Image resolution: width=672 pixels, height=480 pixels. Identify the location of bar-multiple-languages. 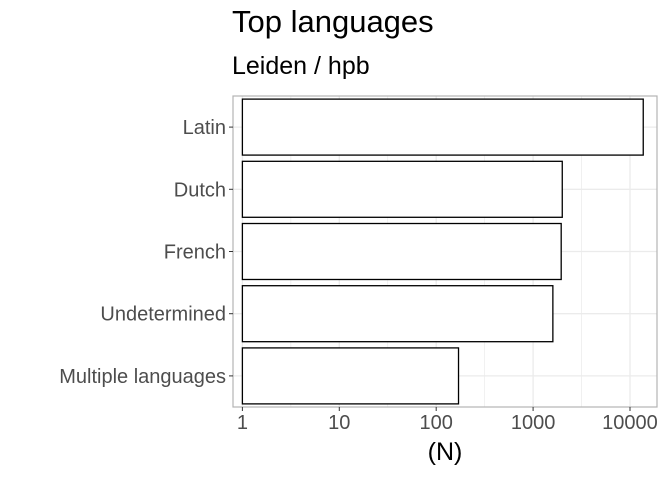
(350, 376).